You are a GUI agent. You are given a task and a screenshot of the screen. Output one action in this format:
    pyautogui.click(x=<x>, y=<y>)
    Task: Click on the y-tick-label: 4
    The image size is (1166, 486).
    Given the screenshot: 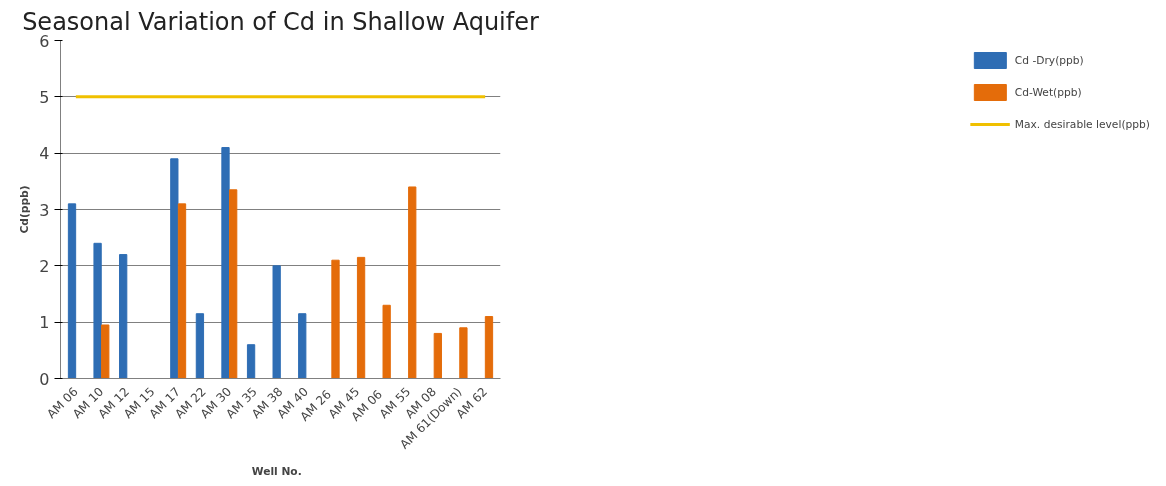 What is the action you would take?
    pyautogui.click(x=44, y=154)
    